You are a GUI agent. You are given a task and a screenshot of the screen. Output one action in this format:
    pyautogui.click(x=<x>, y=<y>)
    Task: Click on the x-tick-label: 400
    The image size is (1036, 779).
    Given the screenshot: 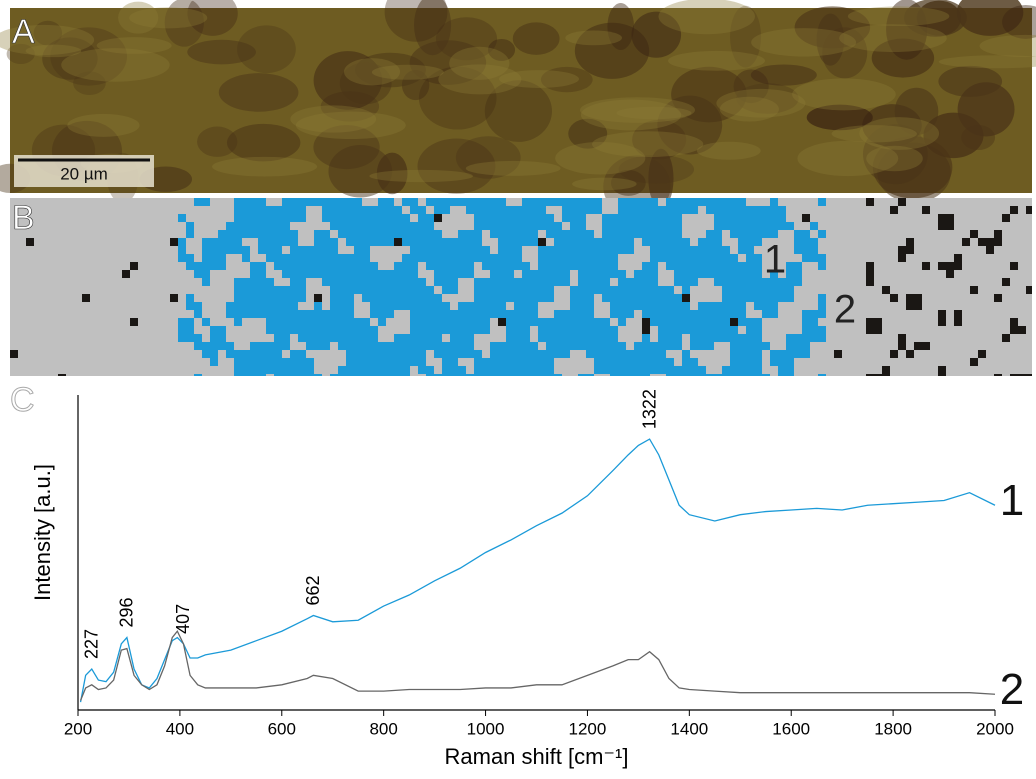 What is the action you would take?
    pyautogui.click(x=180, y=728)
    